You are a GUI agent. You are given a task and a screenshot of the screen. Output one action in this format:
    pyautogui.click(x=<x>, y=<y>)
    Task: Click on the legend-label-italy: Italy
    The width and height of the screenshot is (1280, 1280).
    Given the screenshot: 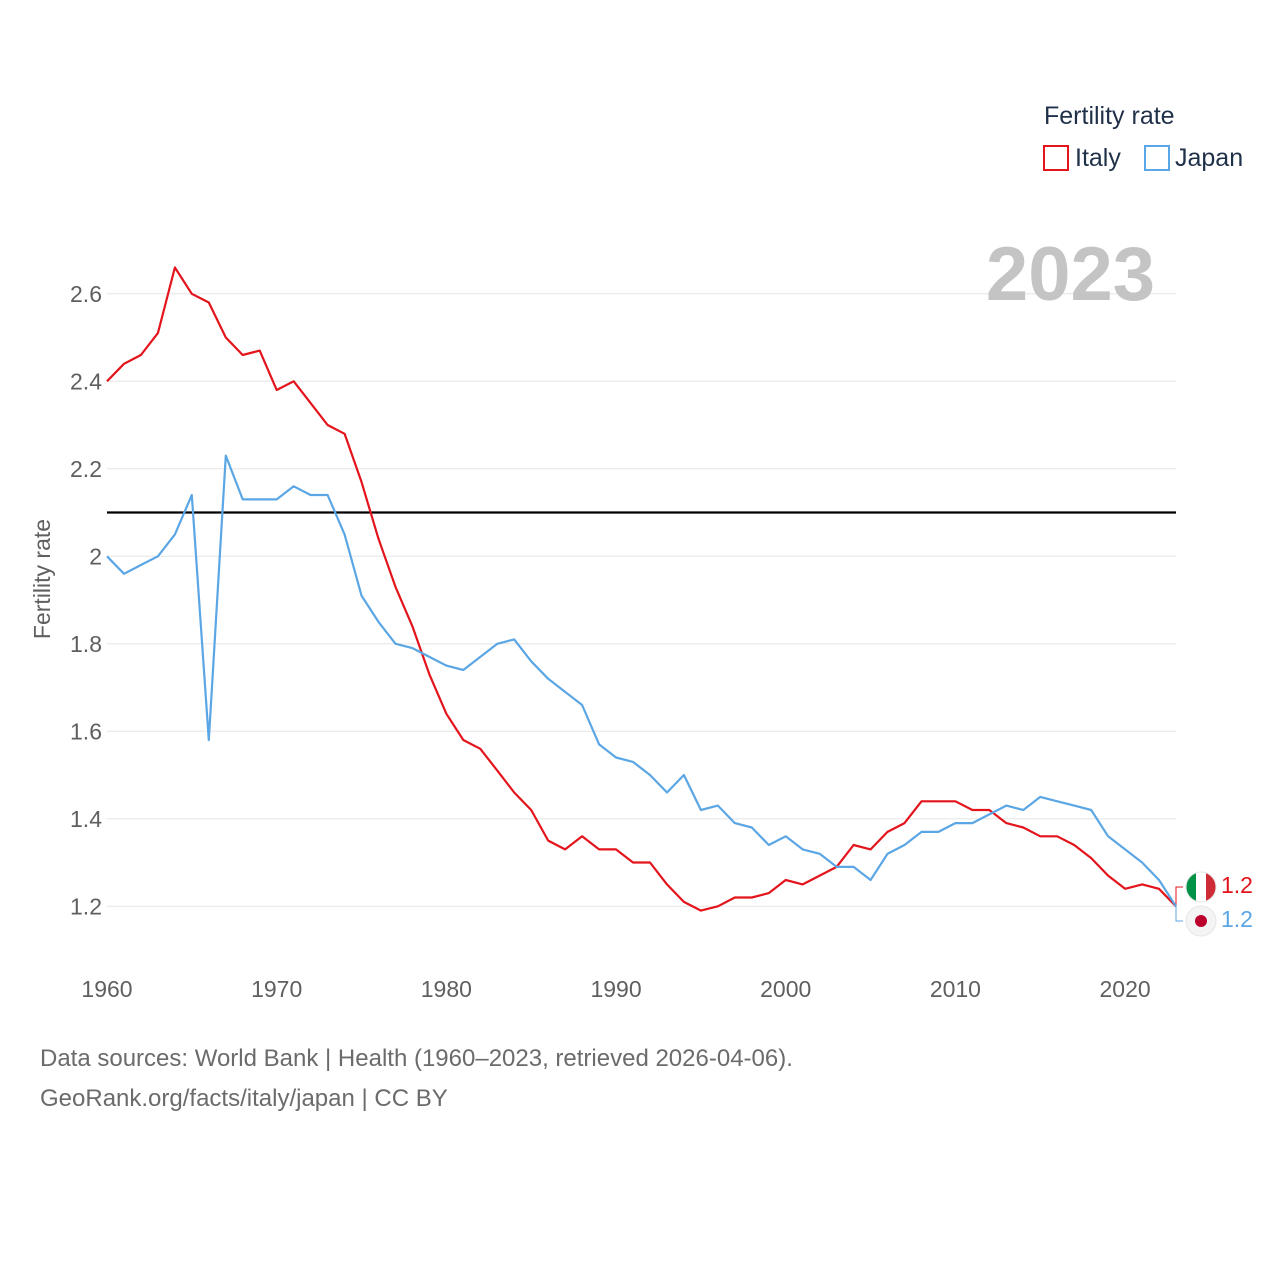 What is the action you would take?
    pyautogui.click(x=1098, y=158)
    